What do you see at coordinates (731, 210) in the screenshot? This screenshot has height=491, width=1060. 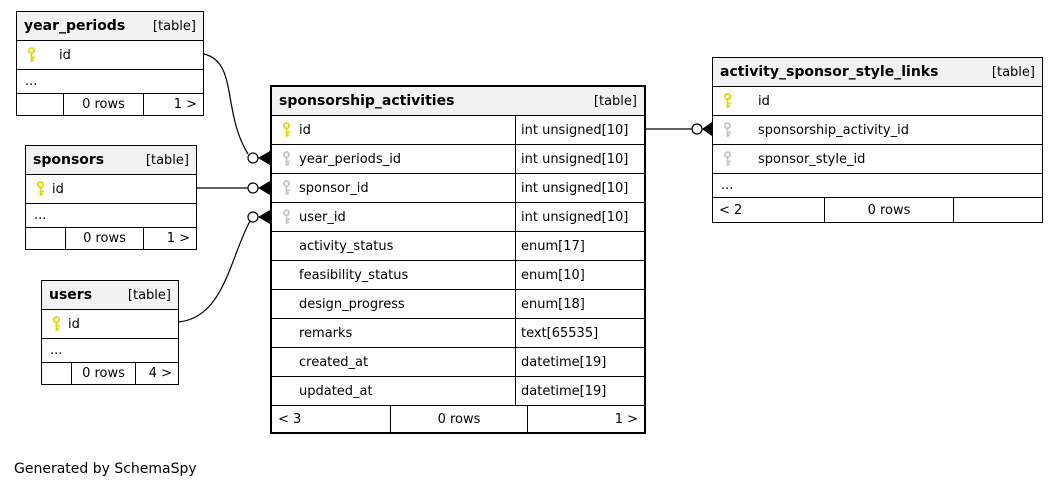 I see `footer-related-count-left: < 2` at bounding box center [731, 210].